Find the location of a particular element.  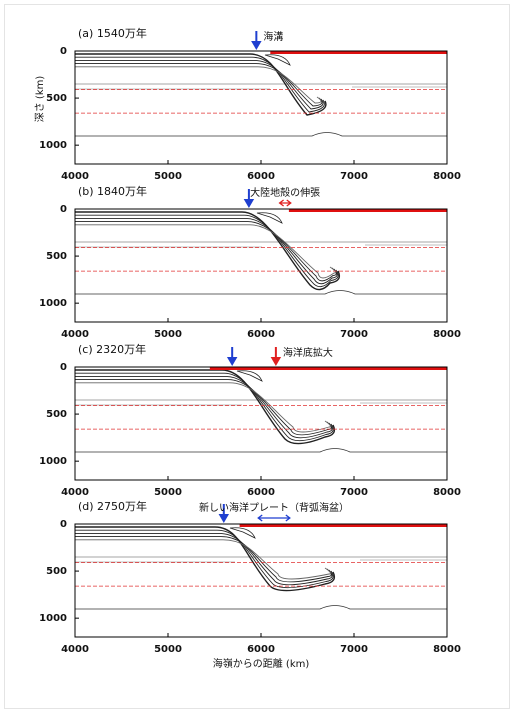

panel-title: (c) 2320万年 is located at coordinates (112, 349).